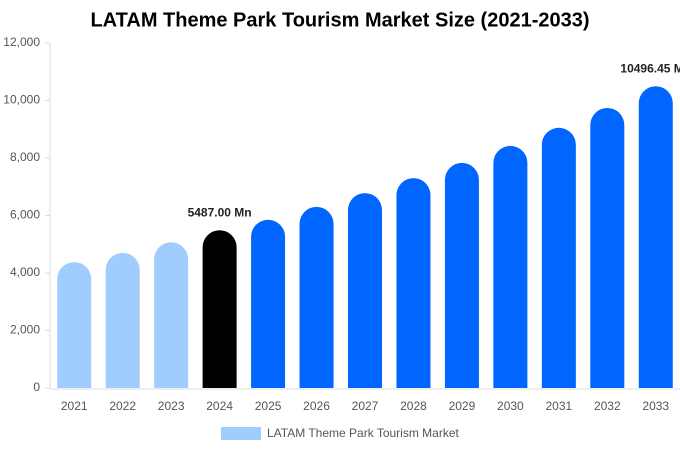  Describe the element at coordinates (21, 42) in the screenshot. I see `y-tick-label: 12,000` at that location.